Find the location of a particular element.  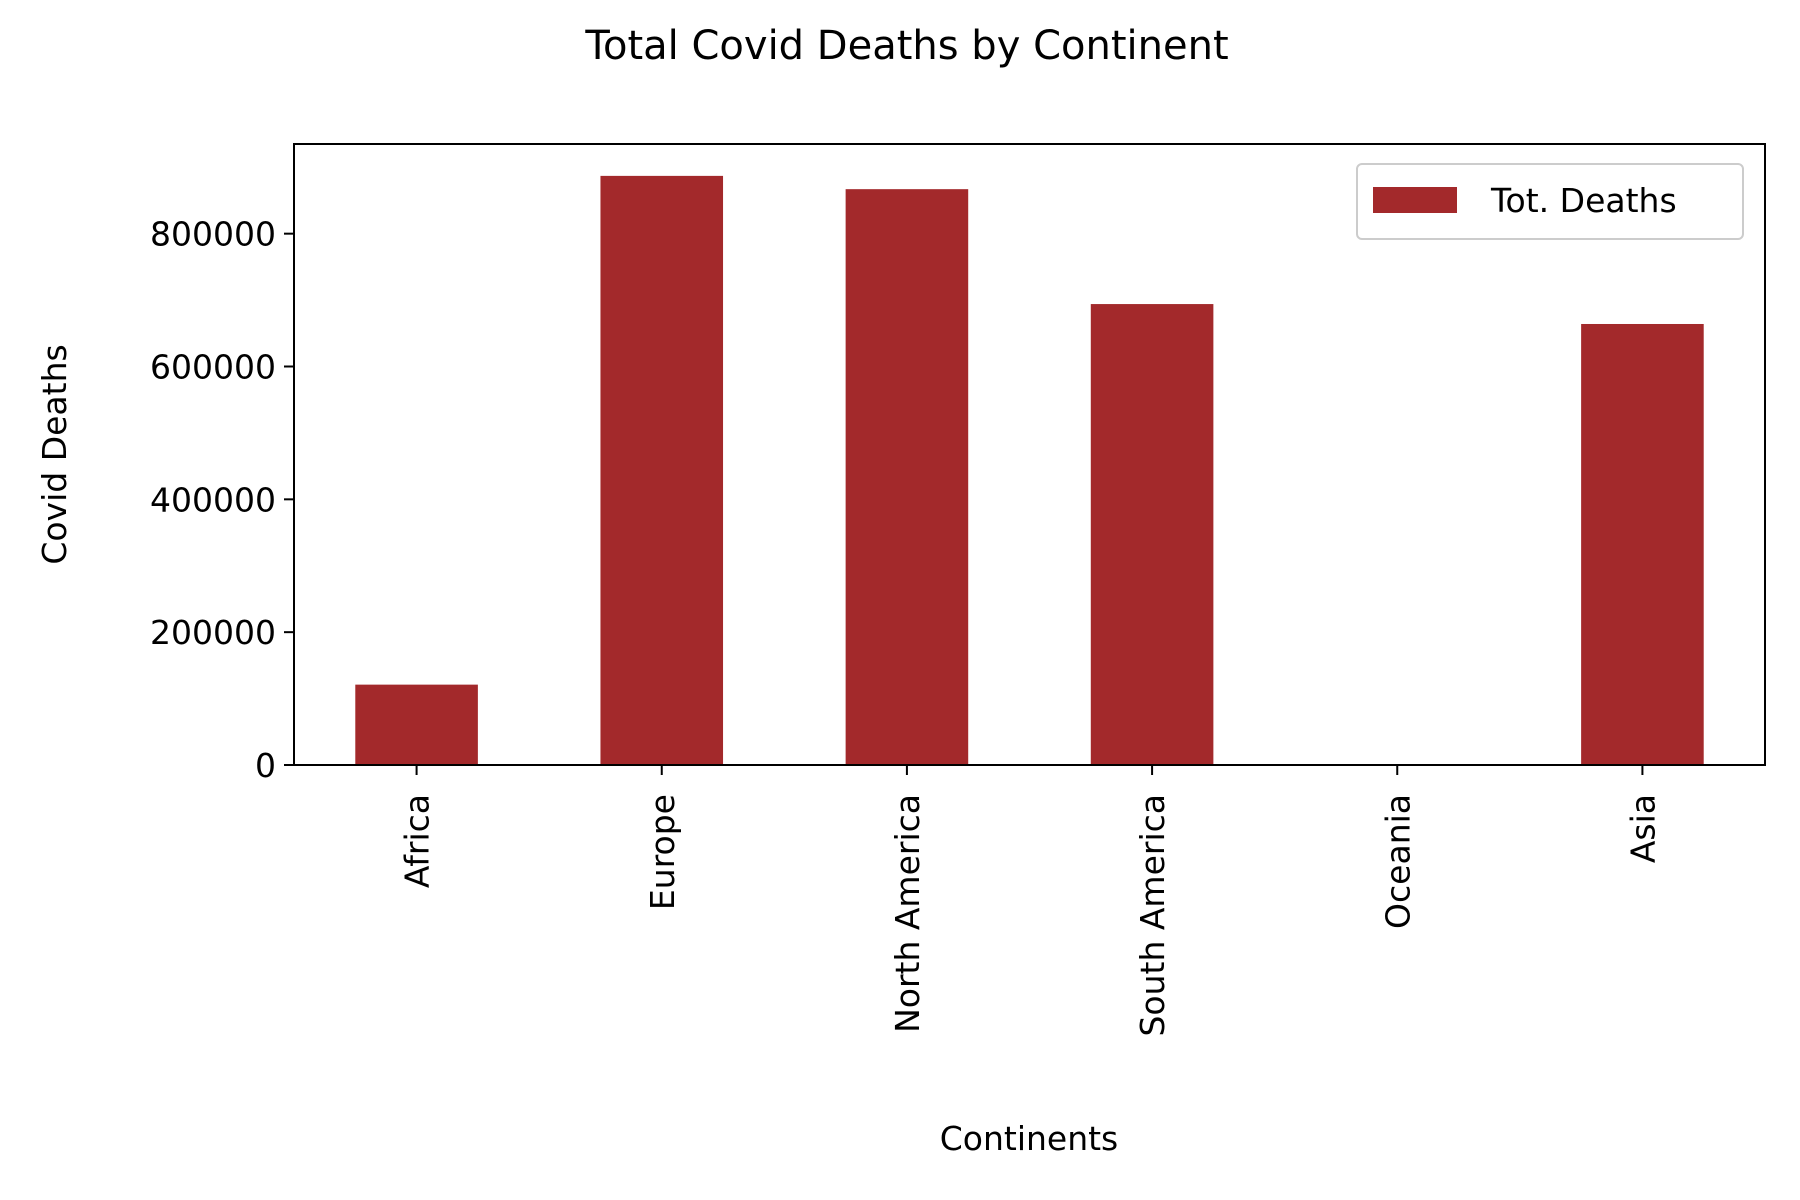

bar-europe is located at coordinates (662, 470).